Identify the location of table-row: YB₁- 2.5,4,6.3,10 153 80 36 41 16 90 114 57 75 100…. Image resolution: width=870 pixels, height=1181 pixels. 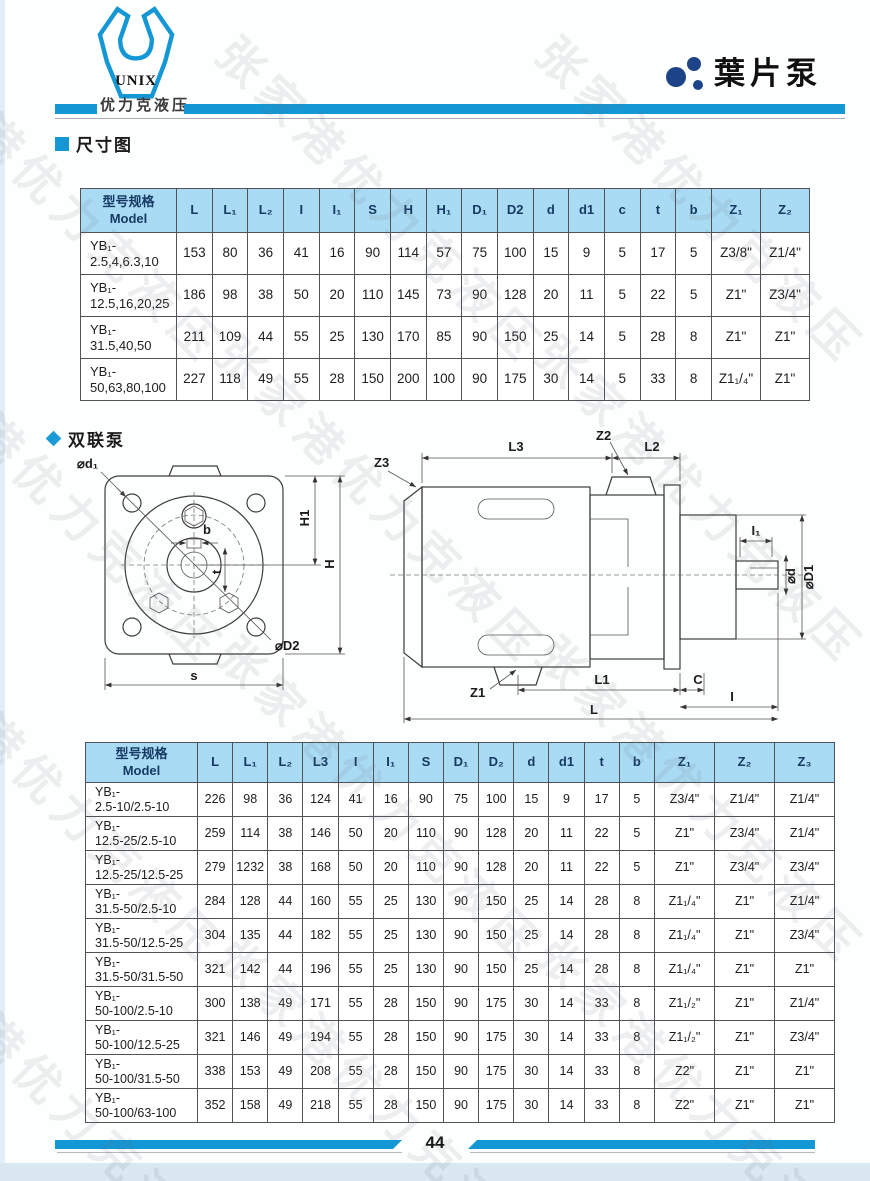
(445, 253).